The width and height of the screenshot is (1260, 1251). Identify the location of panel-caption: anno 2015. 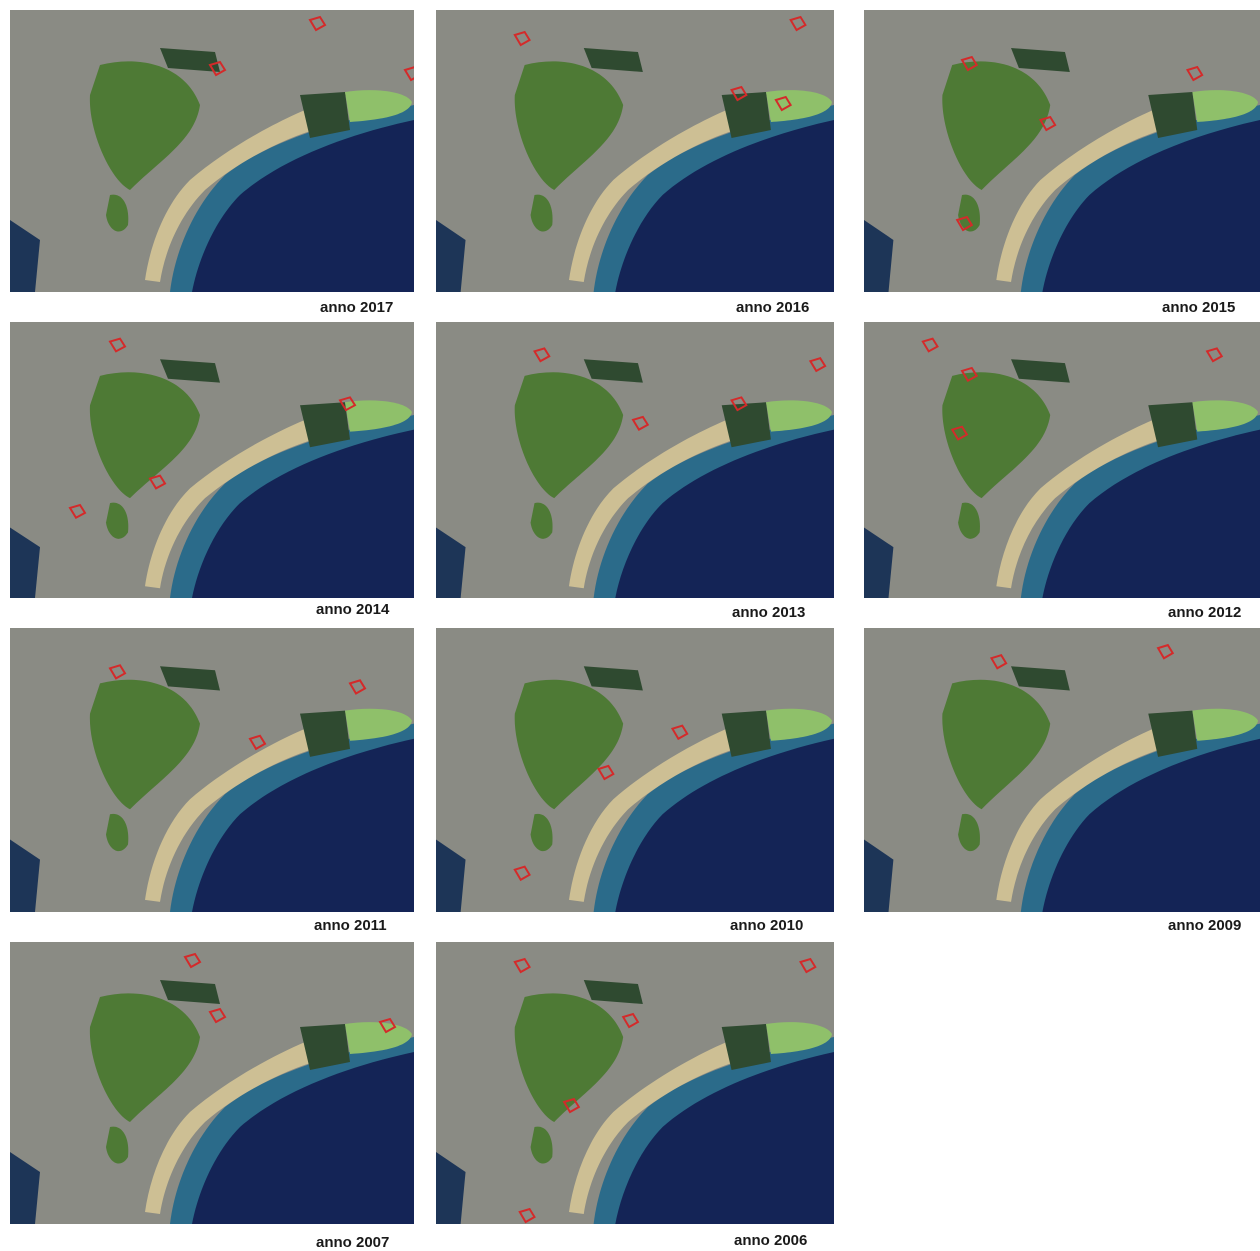
(1199, 307).